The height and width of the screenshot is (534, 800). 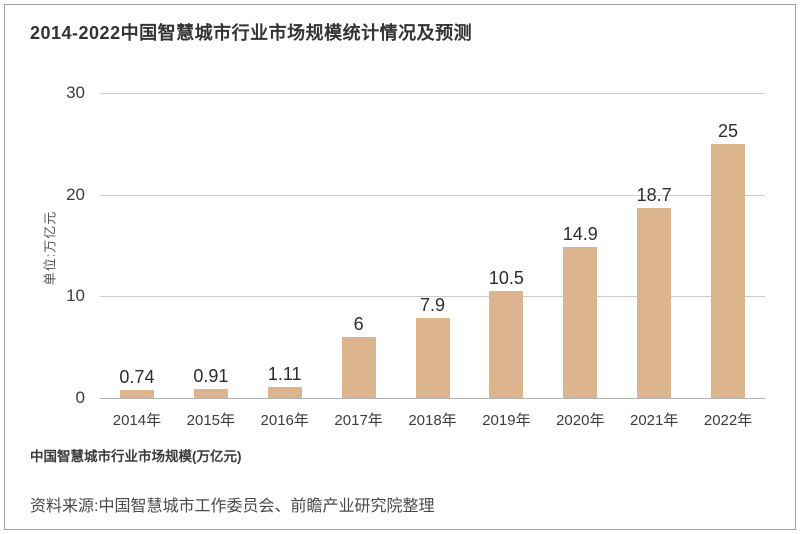 I want to click on bar-slot-2016年: 1.11 2016年, so click(x=285, y=261).